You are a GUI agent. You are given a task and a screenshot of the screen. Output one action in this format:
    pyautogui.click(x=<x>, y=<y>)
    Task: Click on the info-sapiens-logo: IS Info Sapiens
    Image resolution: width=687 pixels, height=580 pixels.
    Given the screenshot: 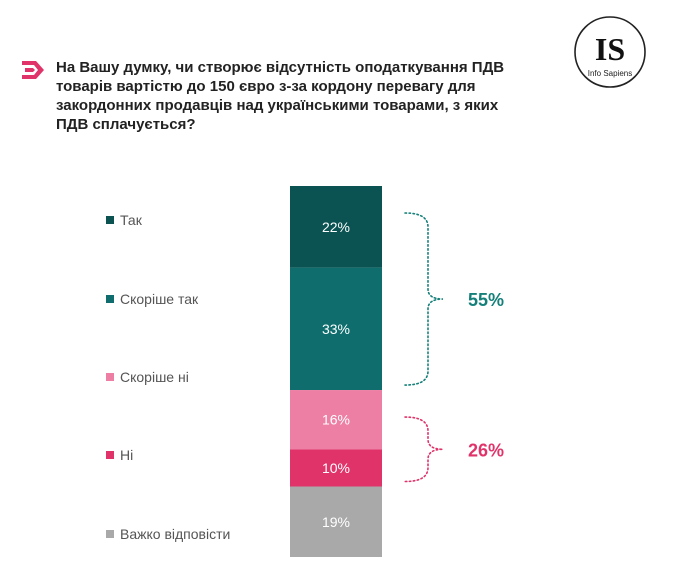 What is the action you would take?
    pyautogui.click(x=610, y=52)
    